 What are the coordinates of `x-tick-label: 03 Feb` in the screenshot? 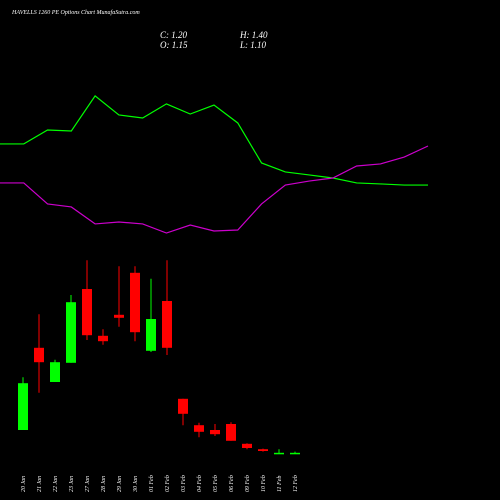 It's located at (184, 483).